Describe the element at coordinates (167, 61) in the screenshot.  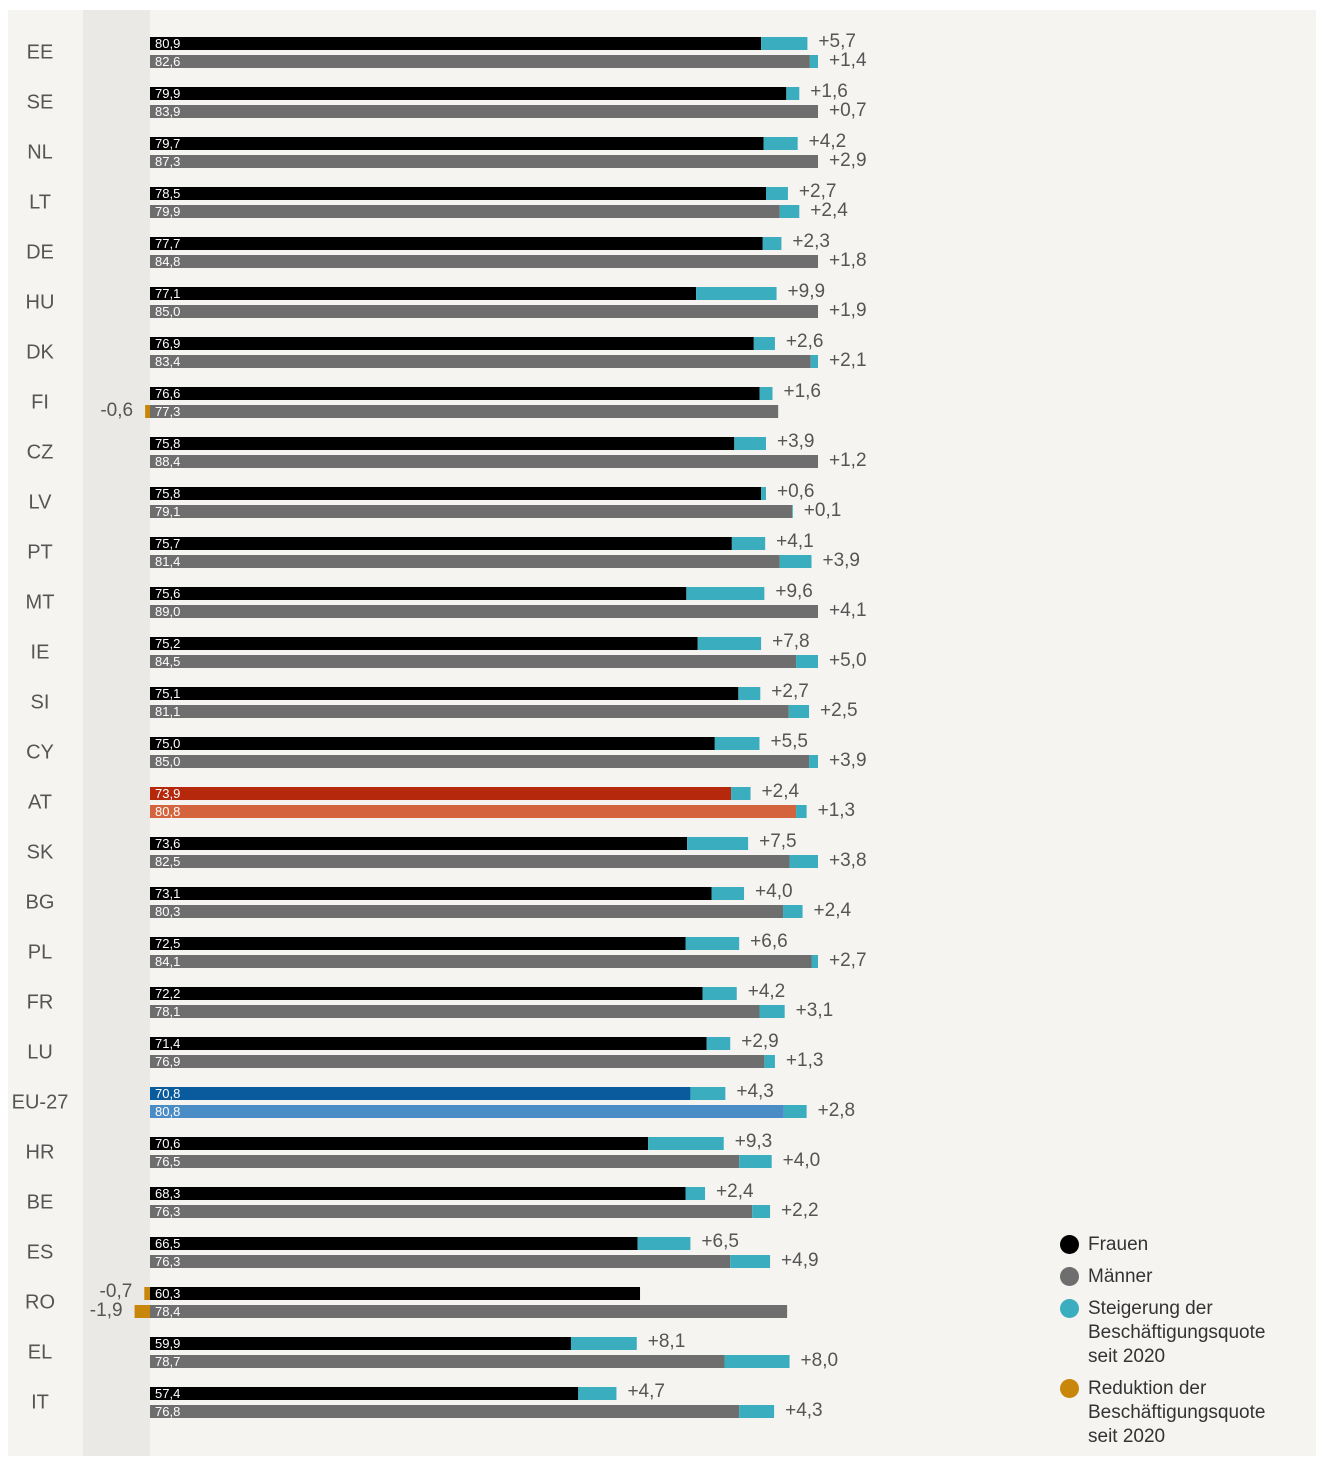
I see `value-label: 82,6` at that location.